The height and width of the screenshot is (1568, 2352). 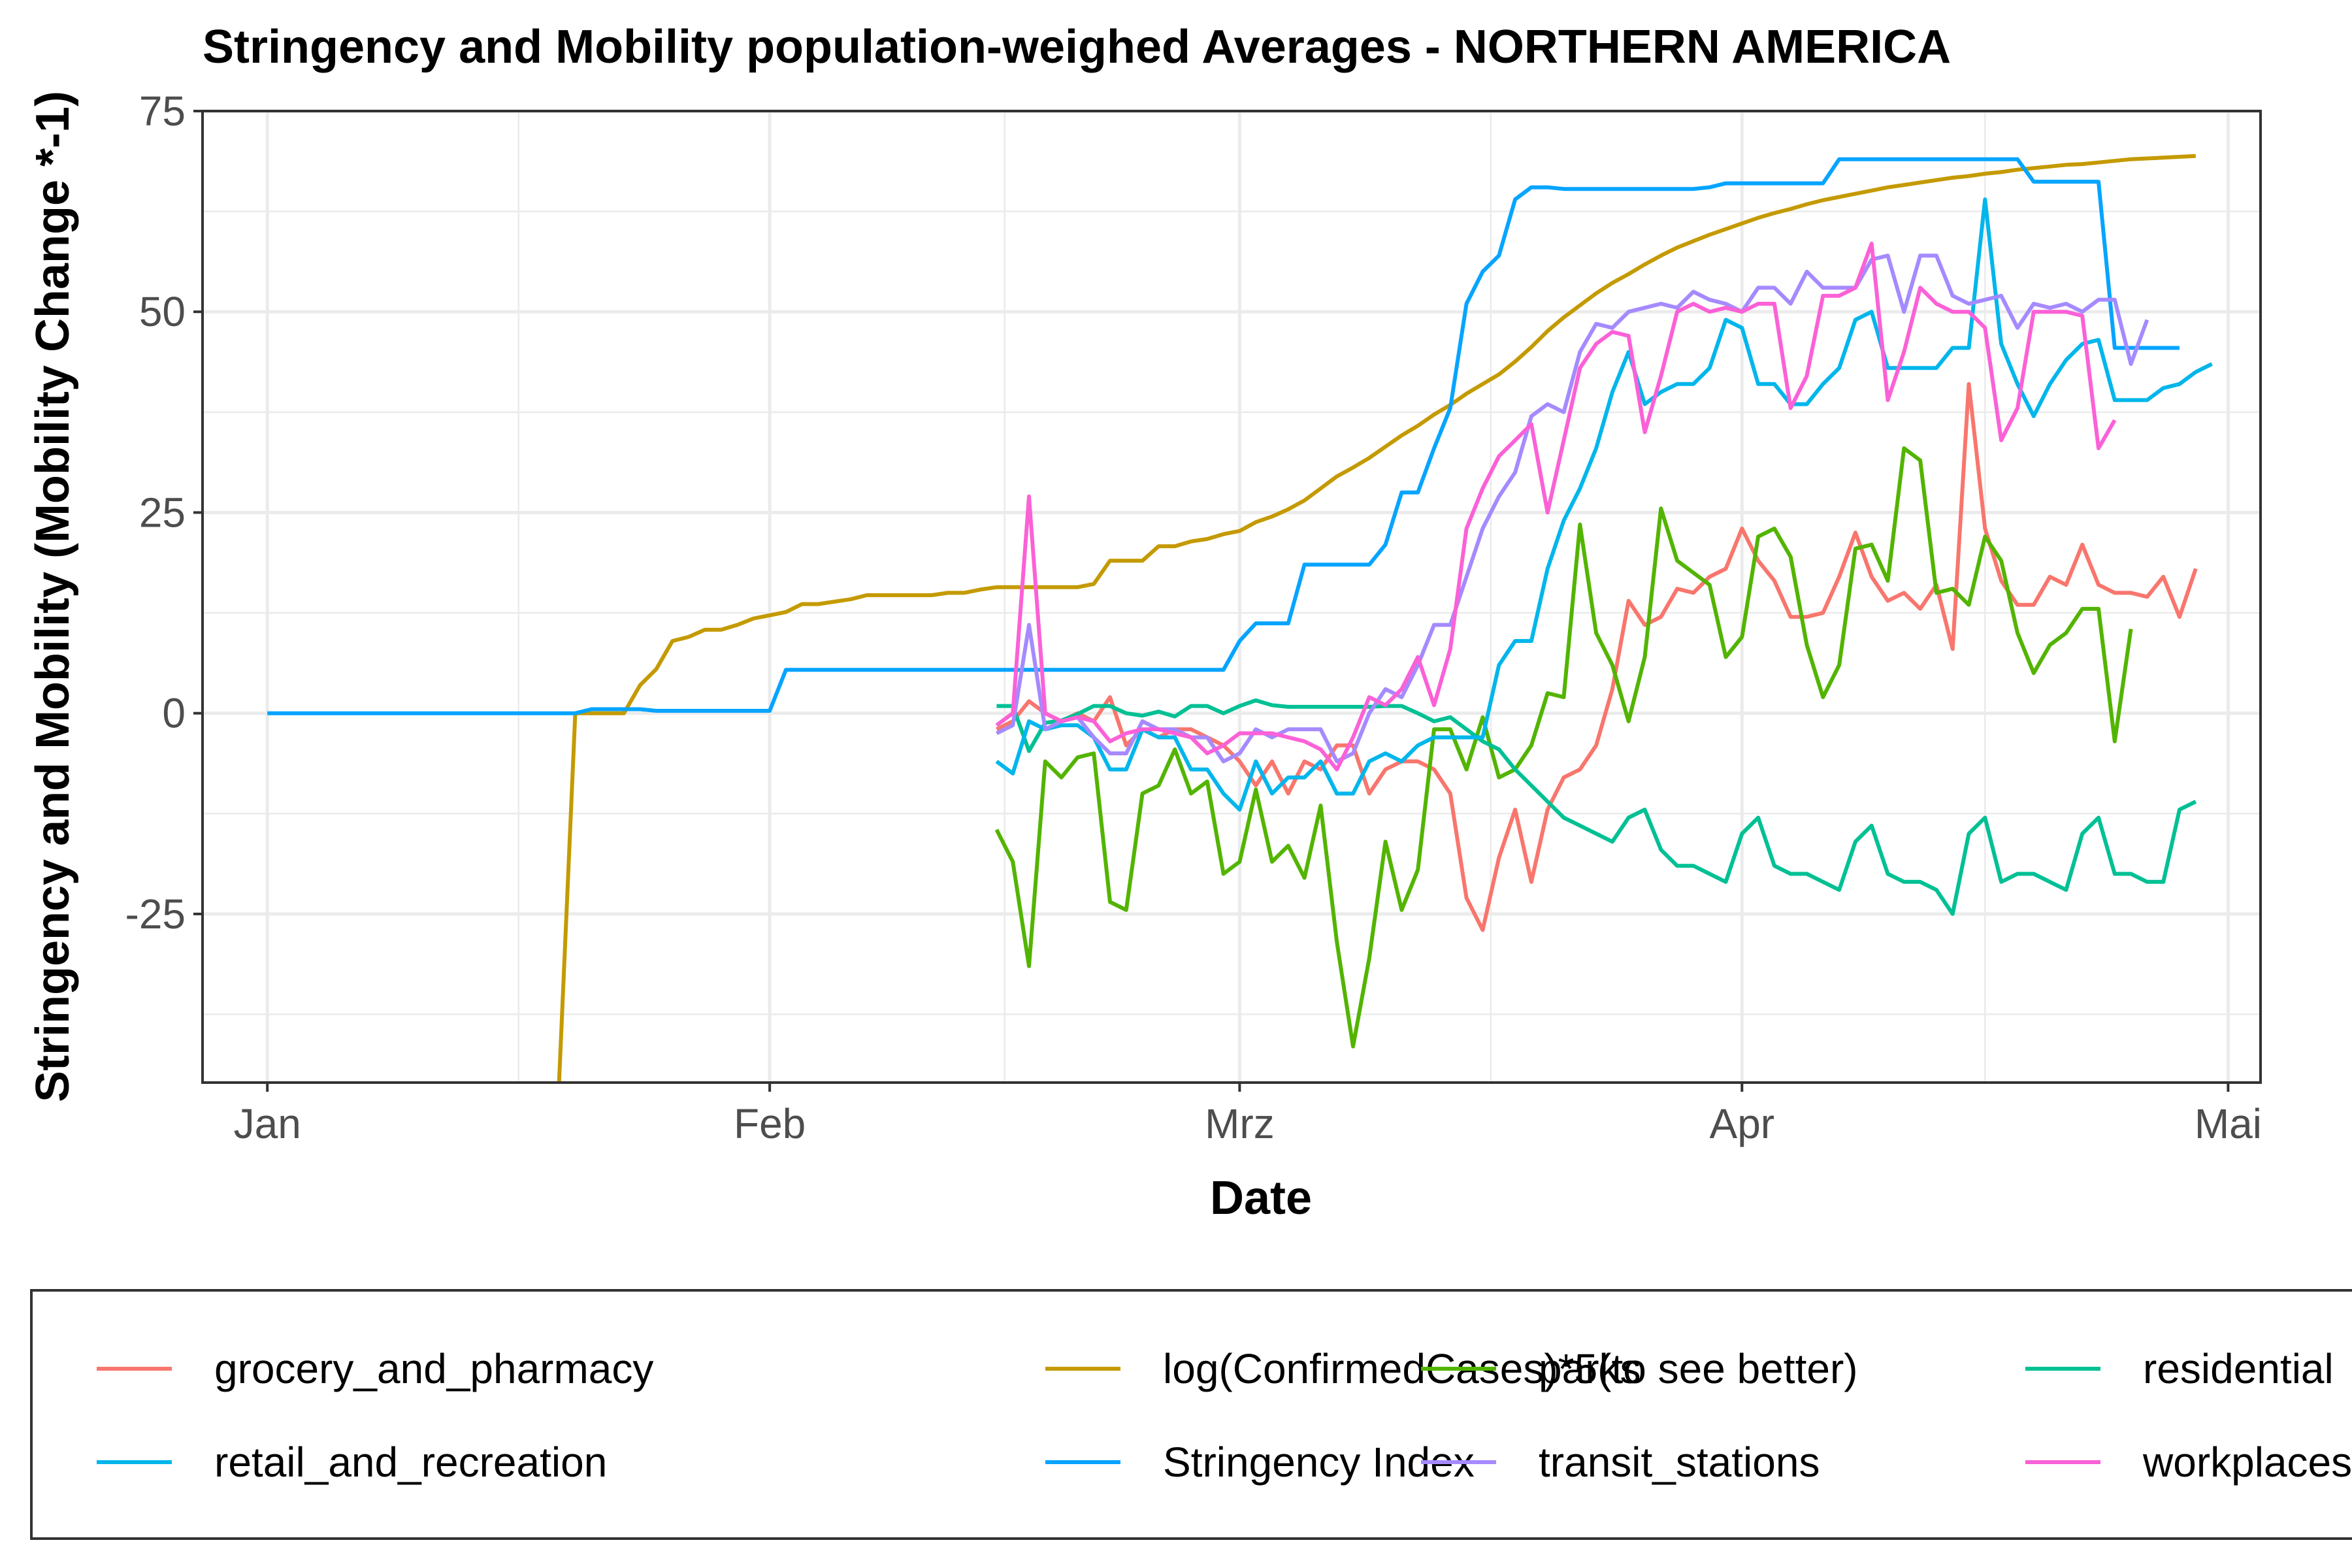 I want to click on x-tick-label: Mrz, so click(x=1240, y=1123).